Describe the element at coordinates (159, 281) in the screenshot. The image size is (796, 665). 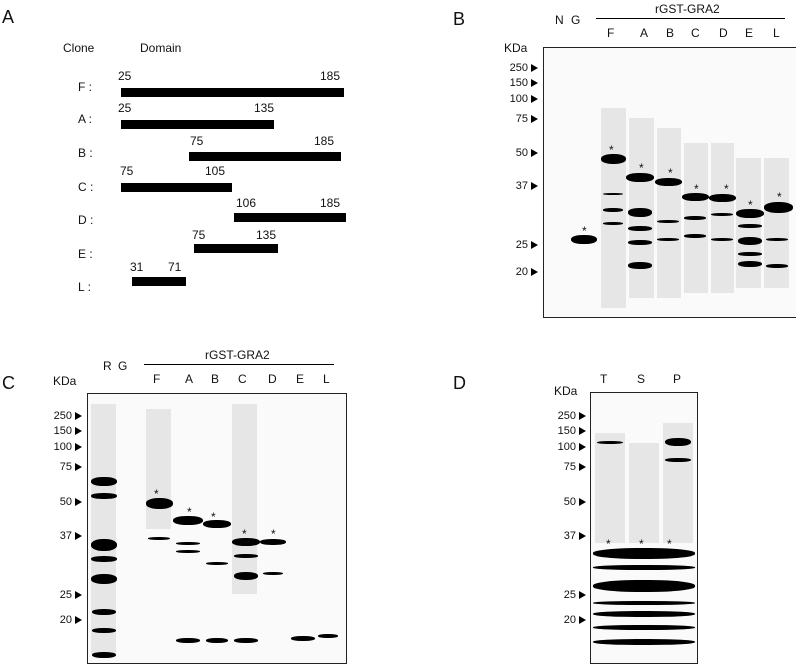
I see `domain-bar-l` at that location.